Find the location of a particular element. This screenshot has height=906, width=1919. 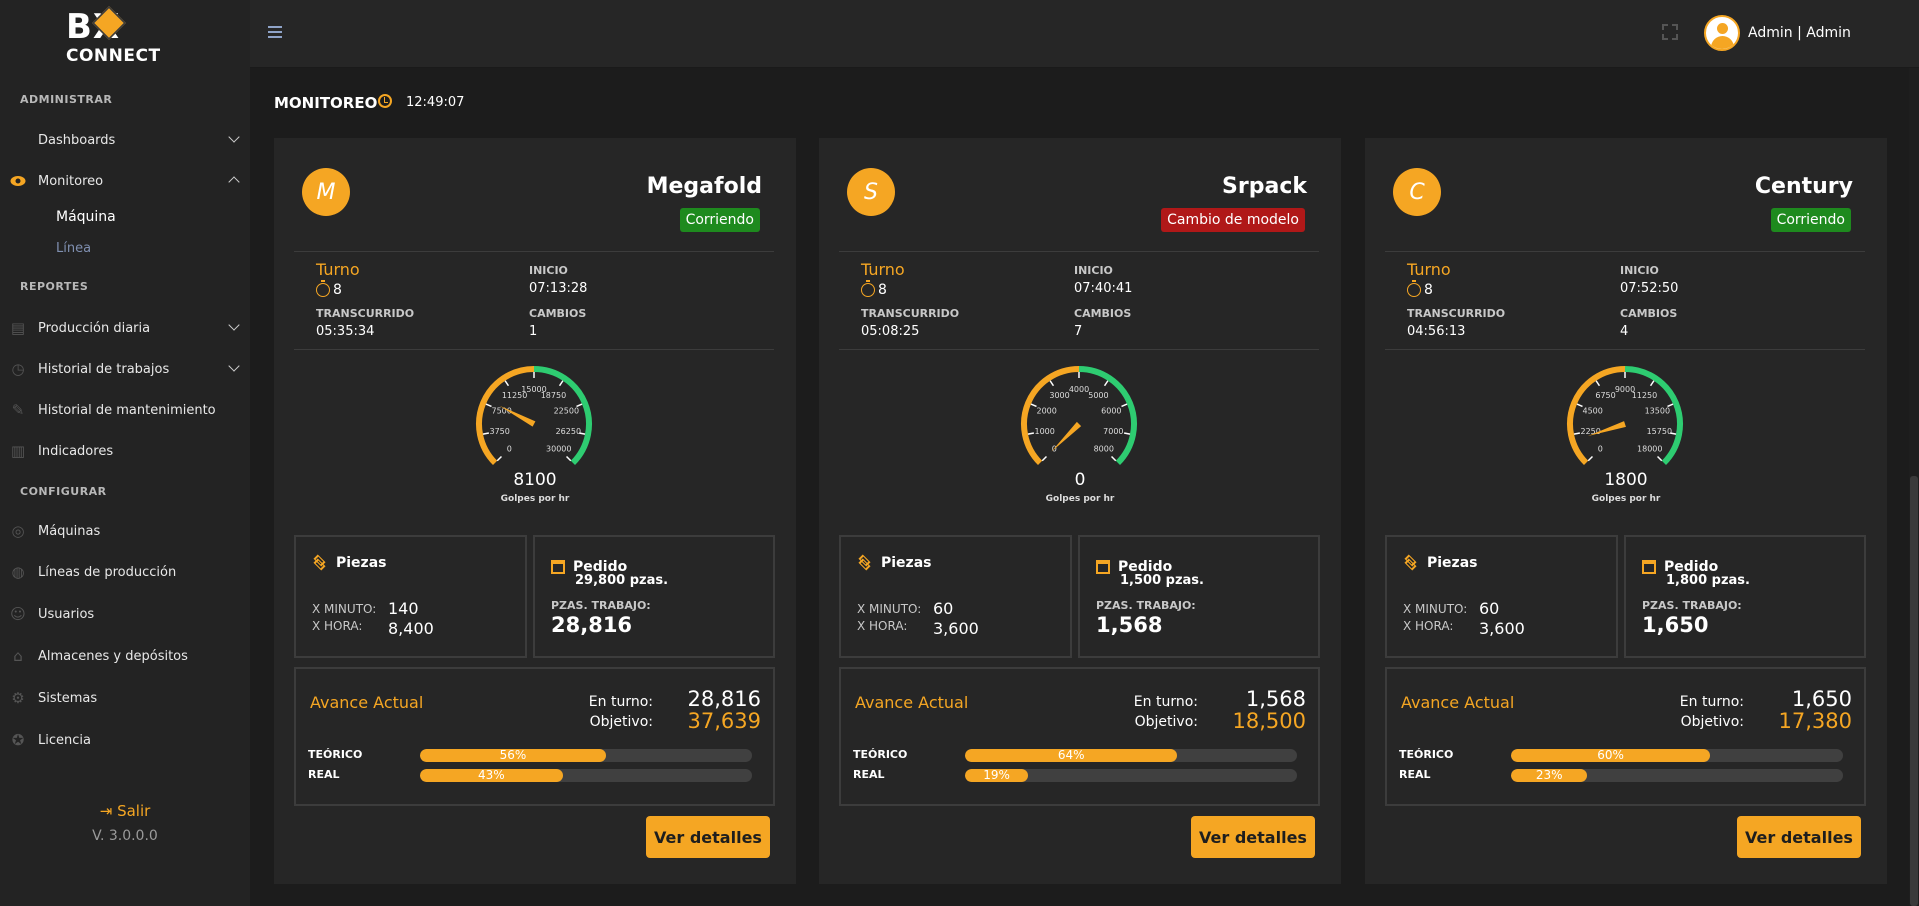

sidebar-item-monitoreo: Monitoreo is located at coordinates (125, 181).